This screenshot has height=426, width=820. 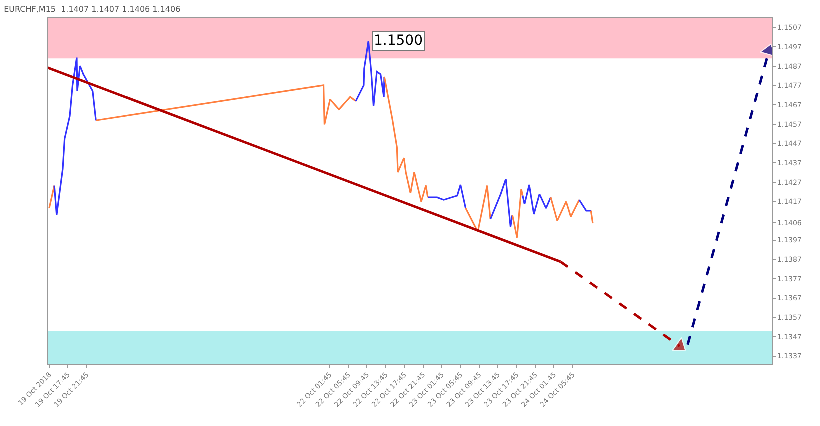 I want to click on annotation: 1.1500, so click(x=398, y=41).